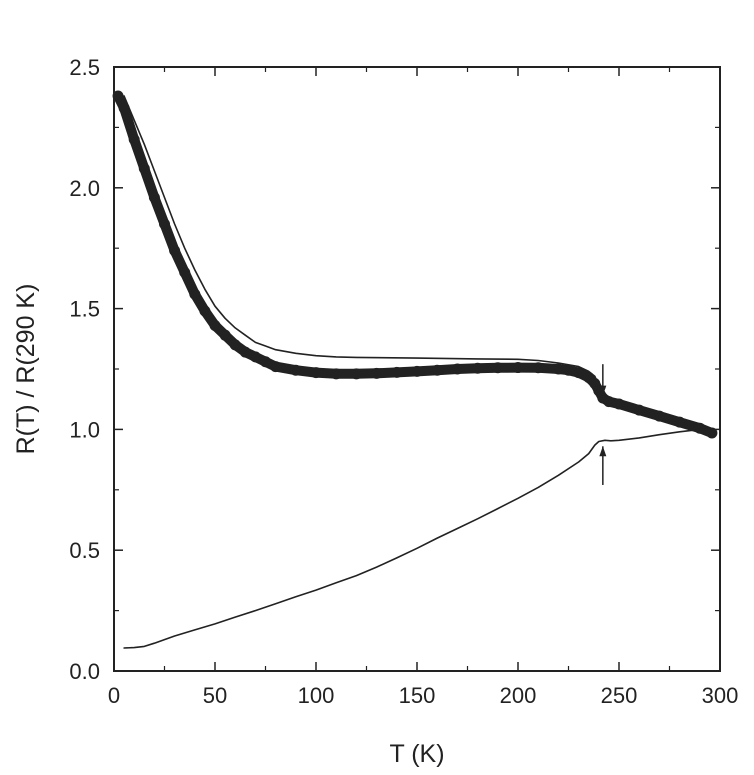 This screenshot has width=754, height=775. Describe the element at coordinates (84, 309) in the screenshot. I see `y-tick-label: 1.5` at that location.